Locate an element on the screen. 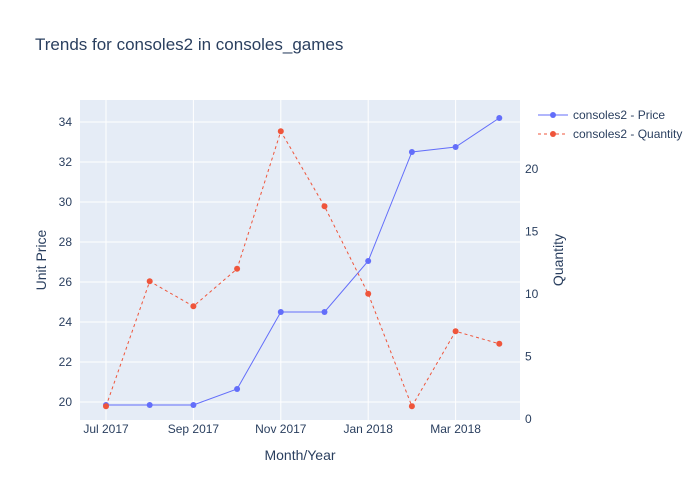 The image size is (700, 500). y-right-tick-label: 20 is located at coordinates (532, 169).